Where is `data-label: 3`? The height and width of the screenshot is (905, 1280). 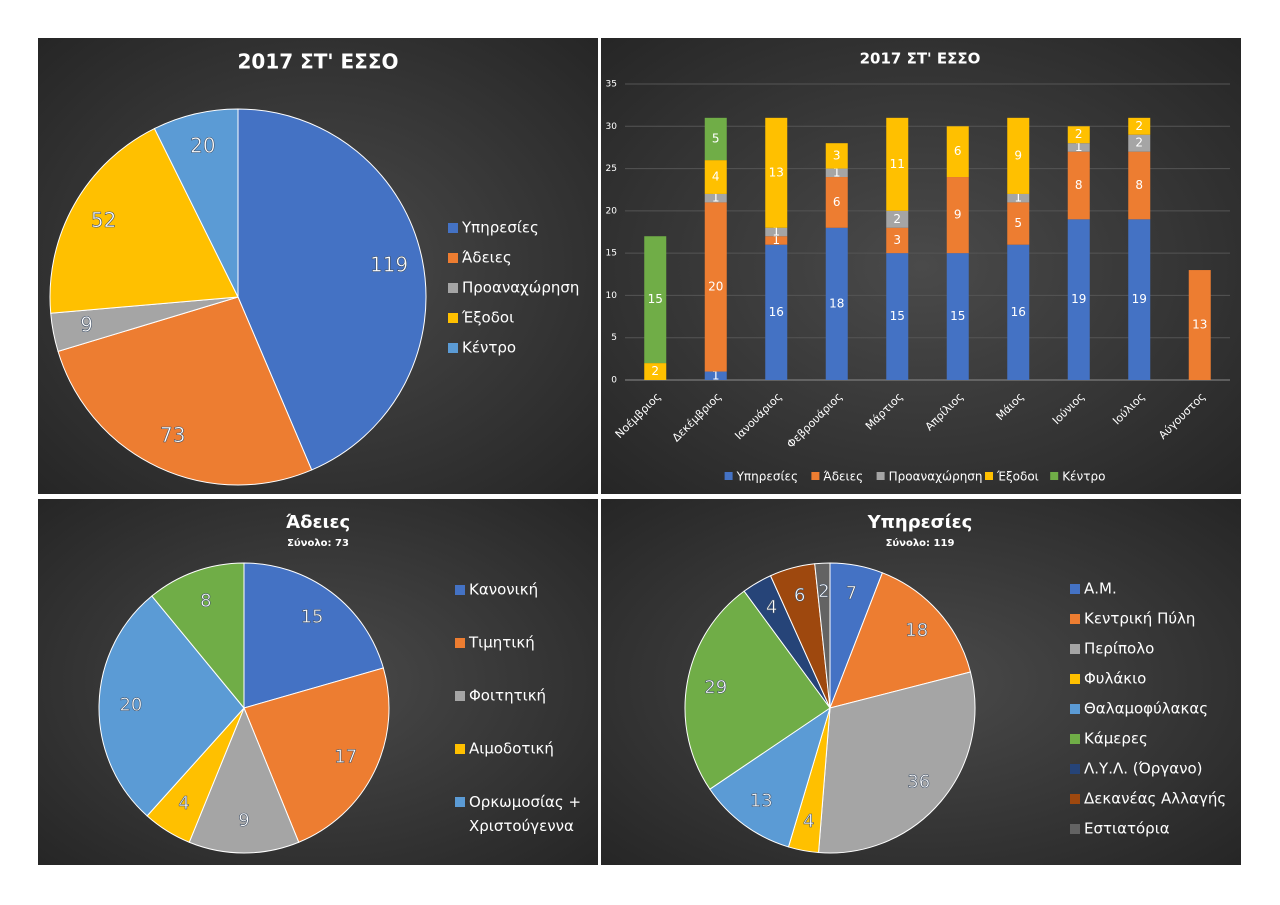
data-label: 3 is located at coordinates (897, 240).